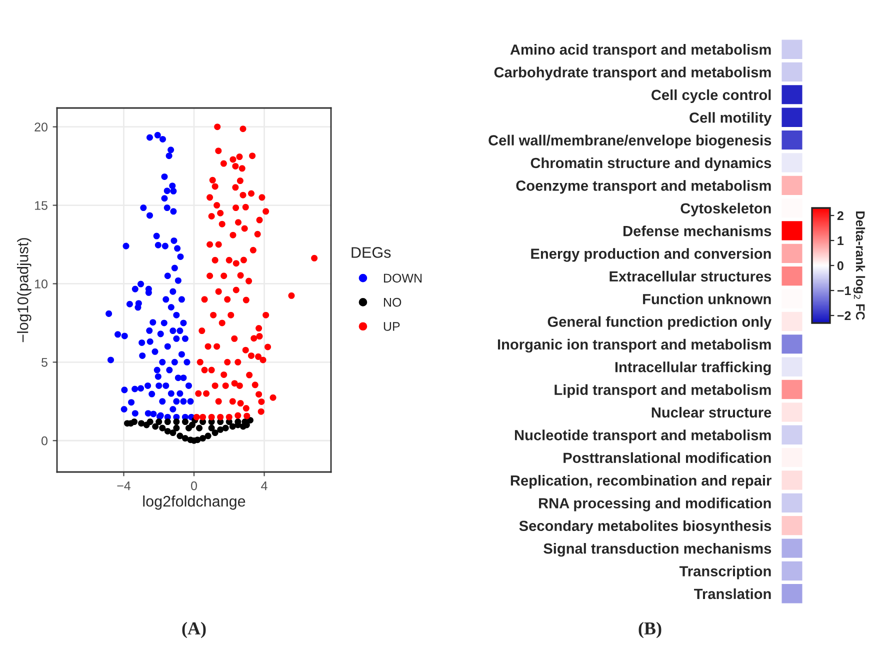 The height and width of the screenshot is (649, 888). I want to click on y-tick-label: Replication, recombination and repair, so click(641, 481).